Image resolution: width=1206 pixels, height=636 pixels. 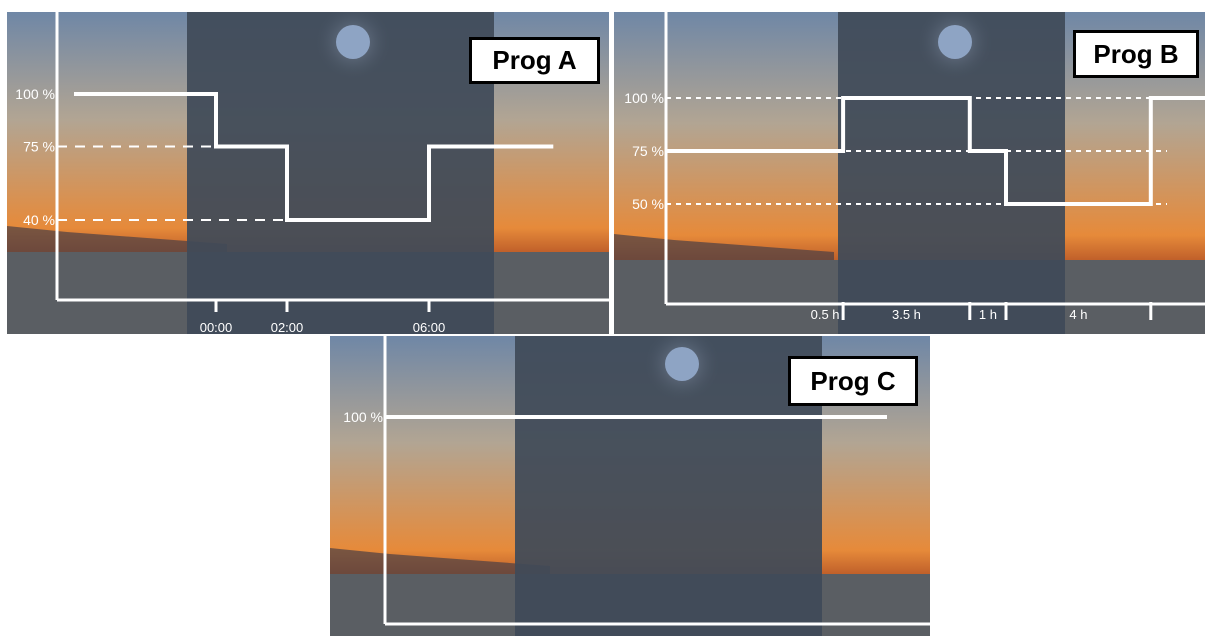 I want to click on prog-a-title: Prog A, so click(x=534, y=60).